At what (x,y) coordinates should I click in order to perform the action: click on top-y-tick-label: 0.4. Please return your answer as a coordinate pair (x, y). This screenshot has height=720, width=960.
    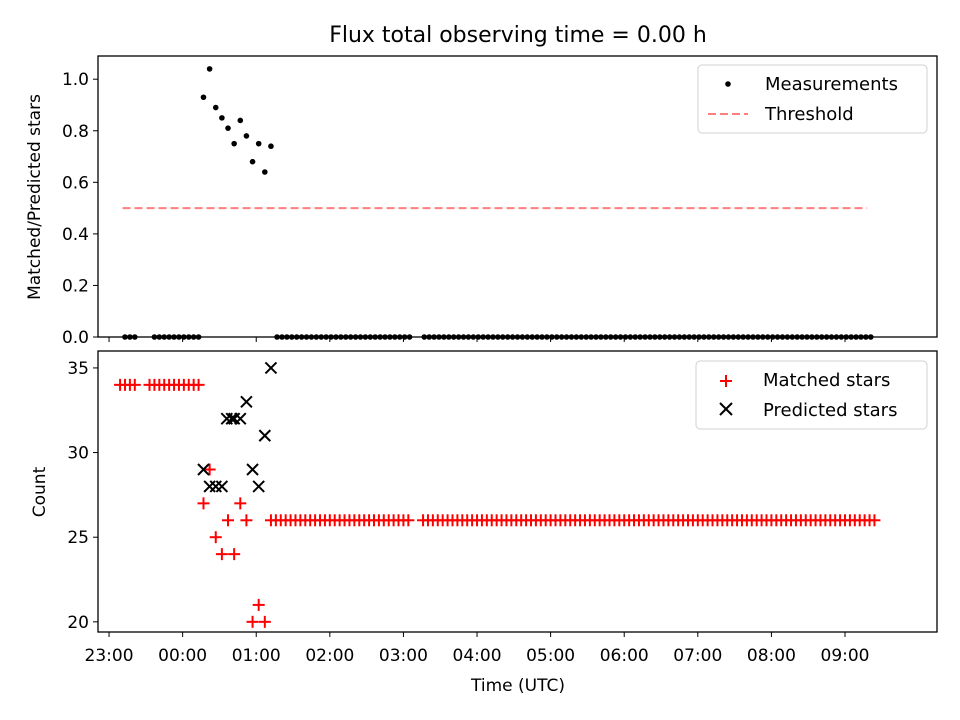
    Looking at the image, I should click on (75, 235).